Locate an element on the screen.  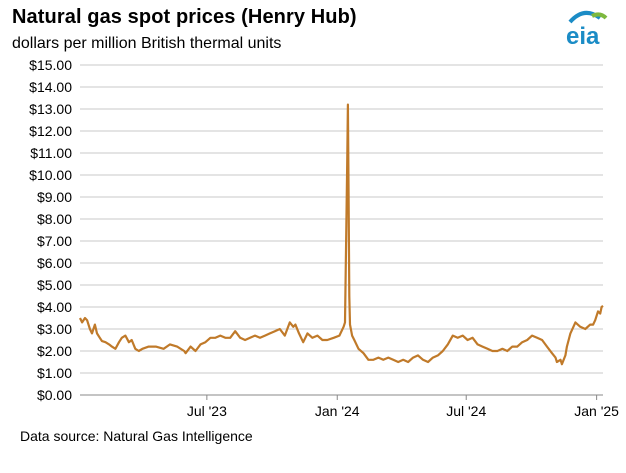
y-tick-label: $0.00 is located at coordinates (54, 395).